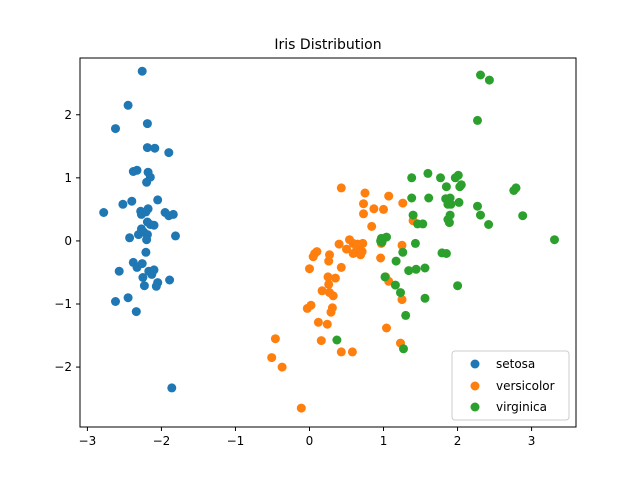 This screenshot has width=640, height=480. I want to click on legend-marker-versicolor, so click(475, 386).